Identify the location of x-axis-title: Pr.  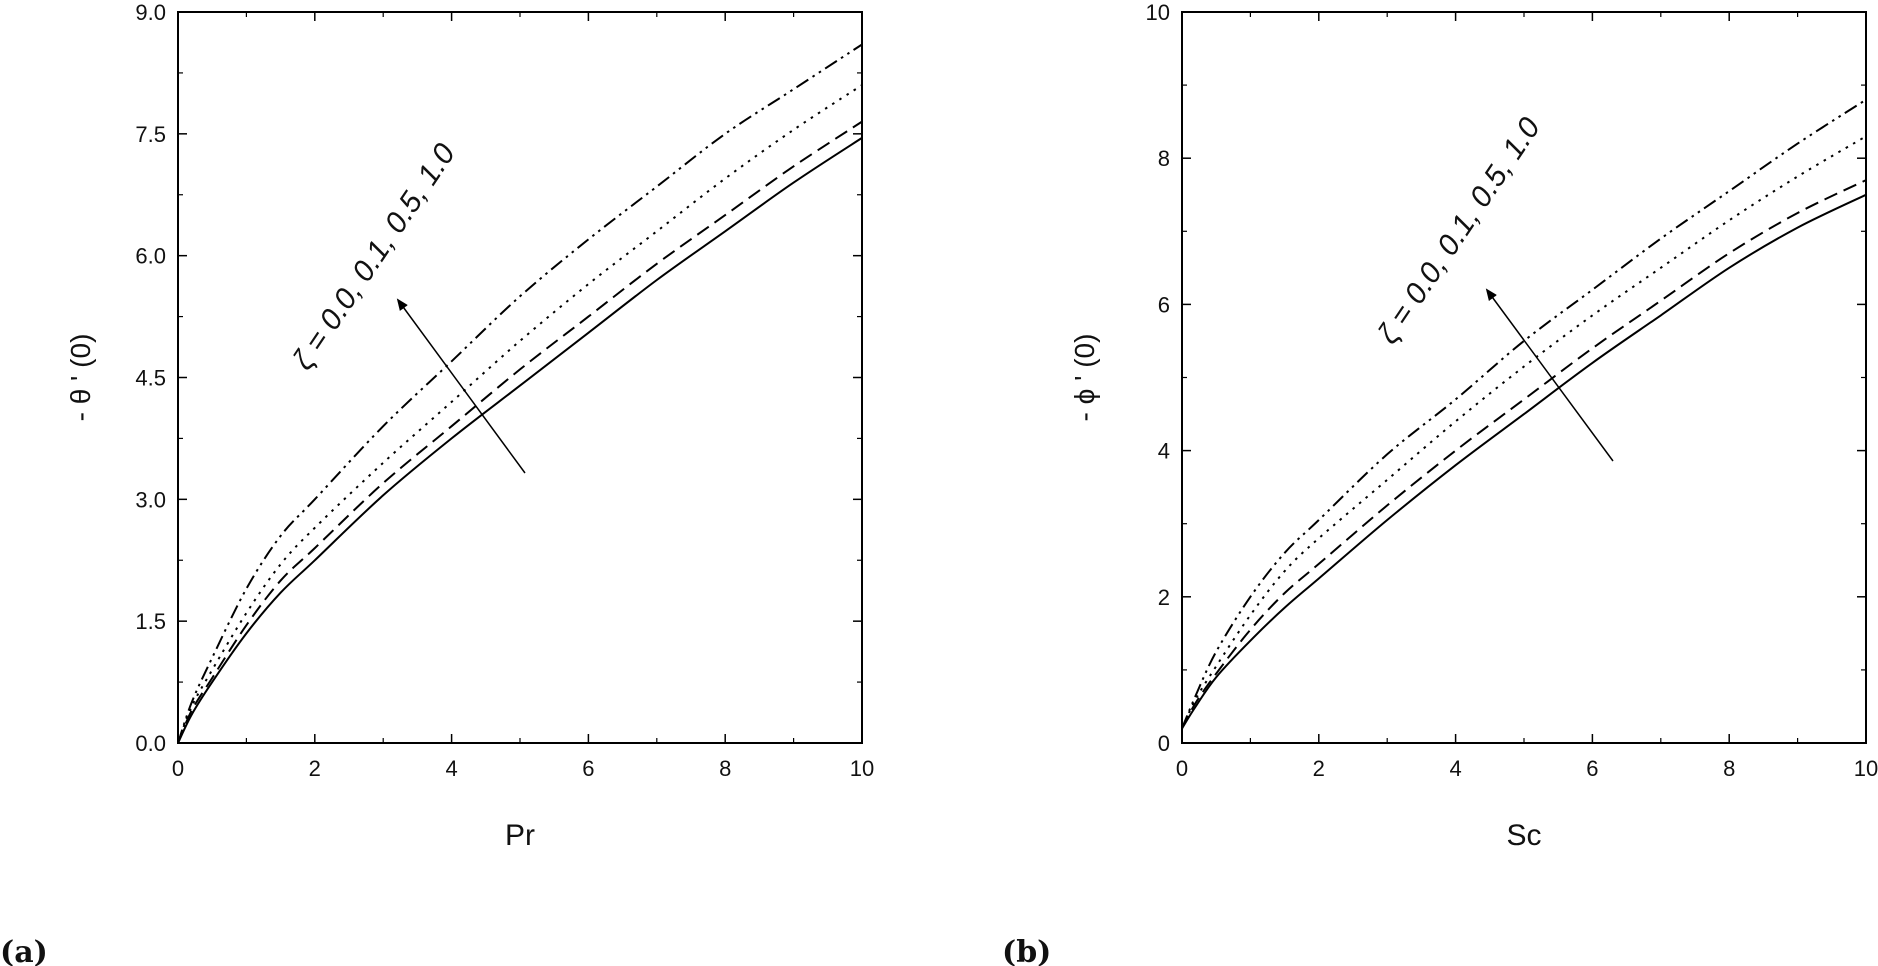
(520, 835).